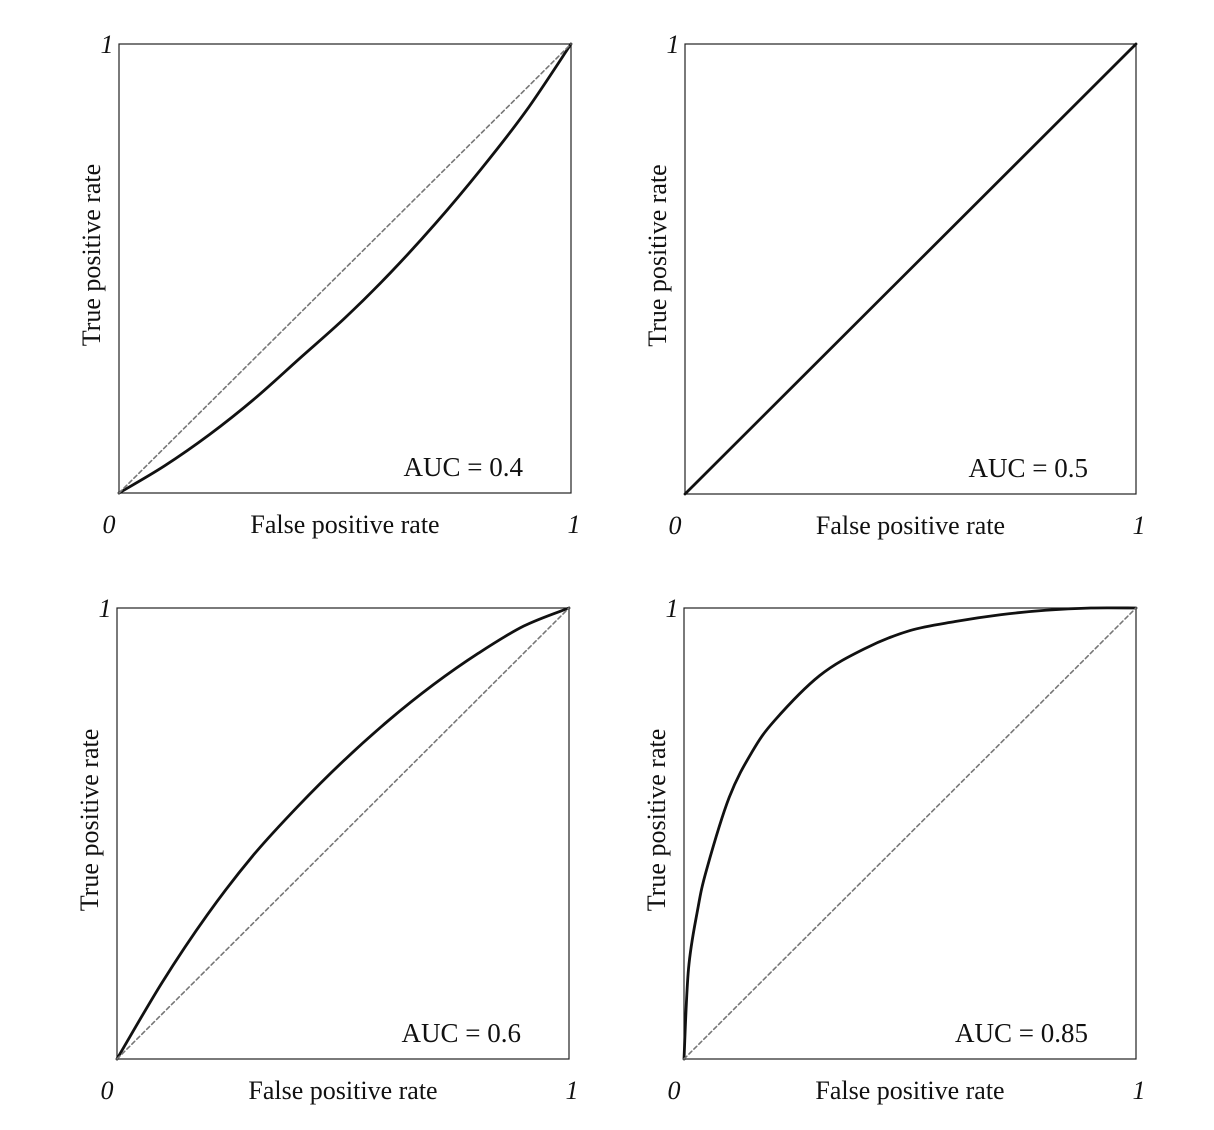 Image resolution: width=1214 pixels, height=1130 pixels. I want to click on auc-annotation: AUC = 0.4, so click(464, 467).